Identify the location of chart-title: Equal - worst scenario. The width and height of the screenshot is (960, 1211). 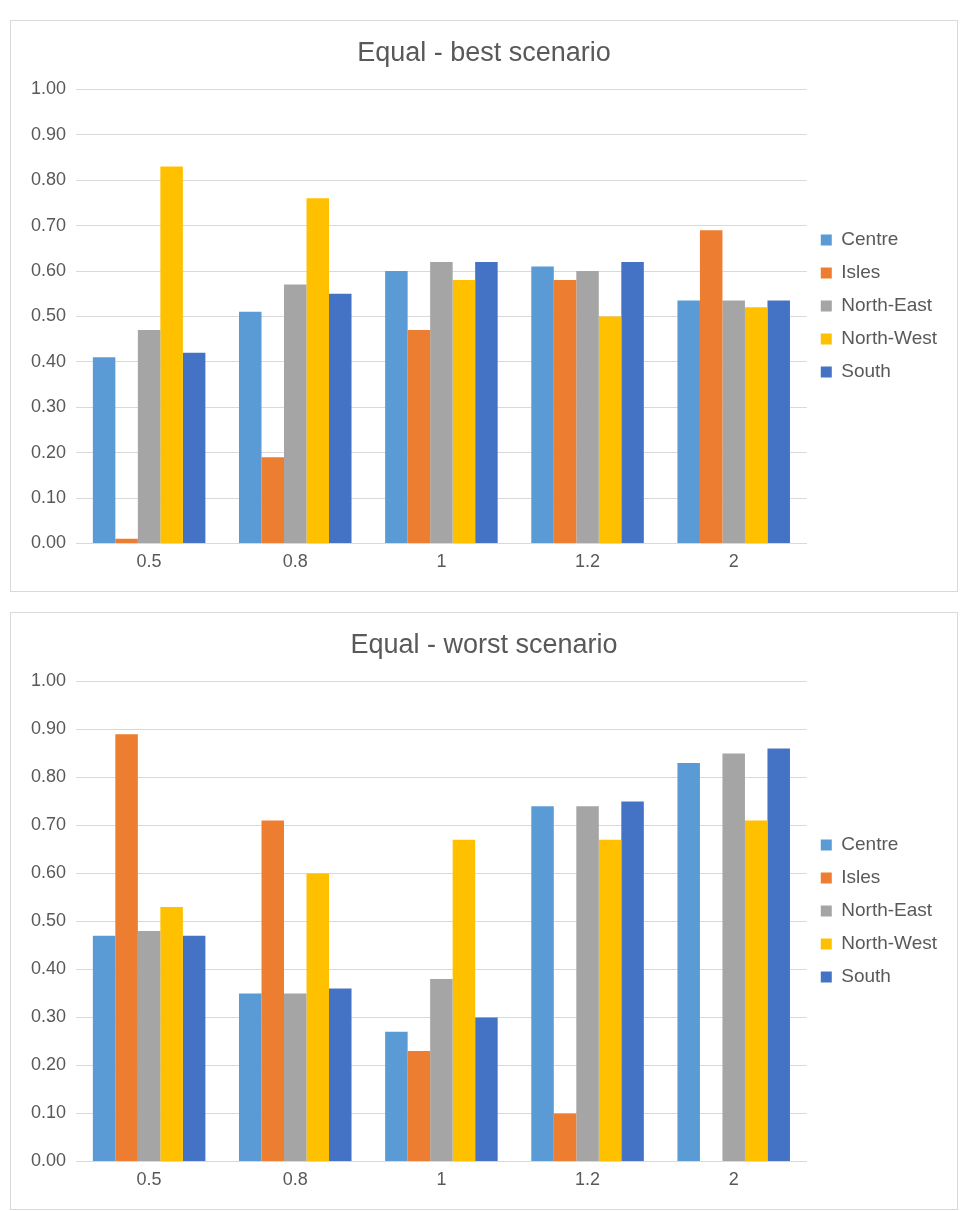
(484, 643).